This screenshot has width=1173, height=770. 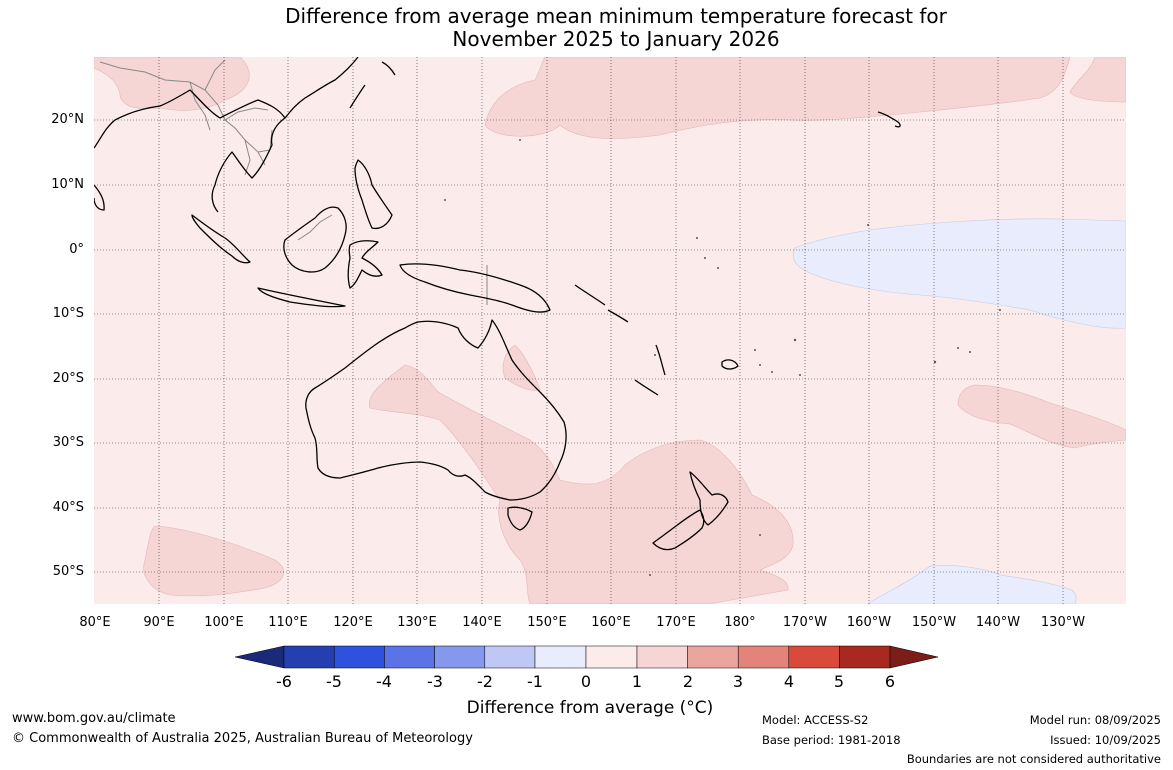 I want to click on colorbar-tick-label: 3, so click(x=738, y=681).